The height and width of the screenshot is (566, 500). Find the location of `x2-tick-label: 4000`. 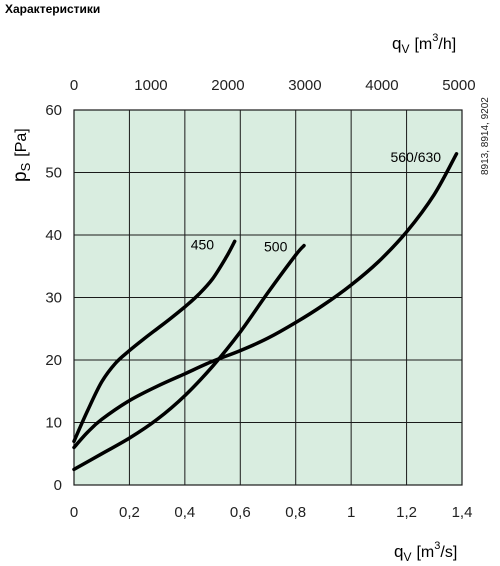

x2-tick-label: 4000 is located at coordinates (381, 85).